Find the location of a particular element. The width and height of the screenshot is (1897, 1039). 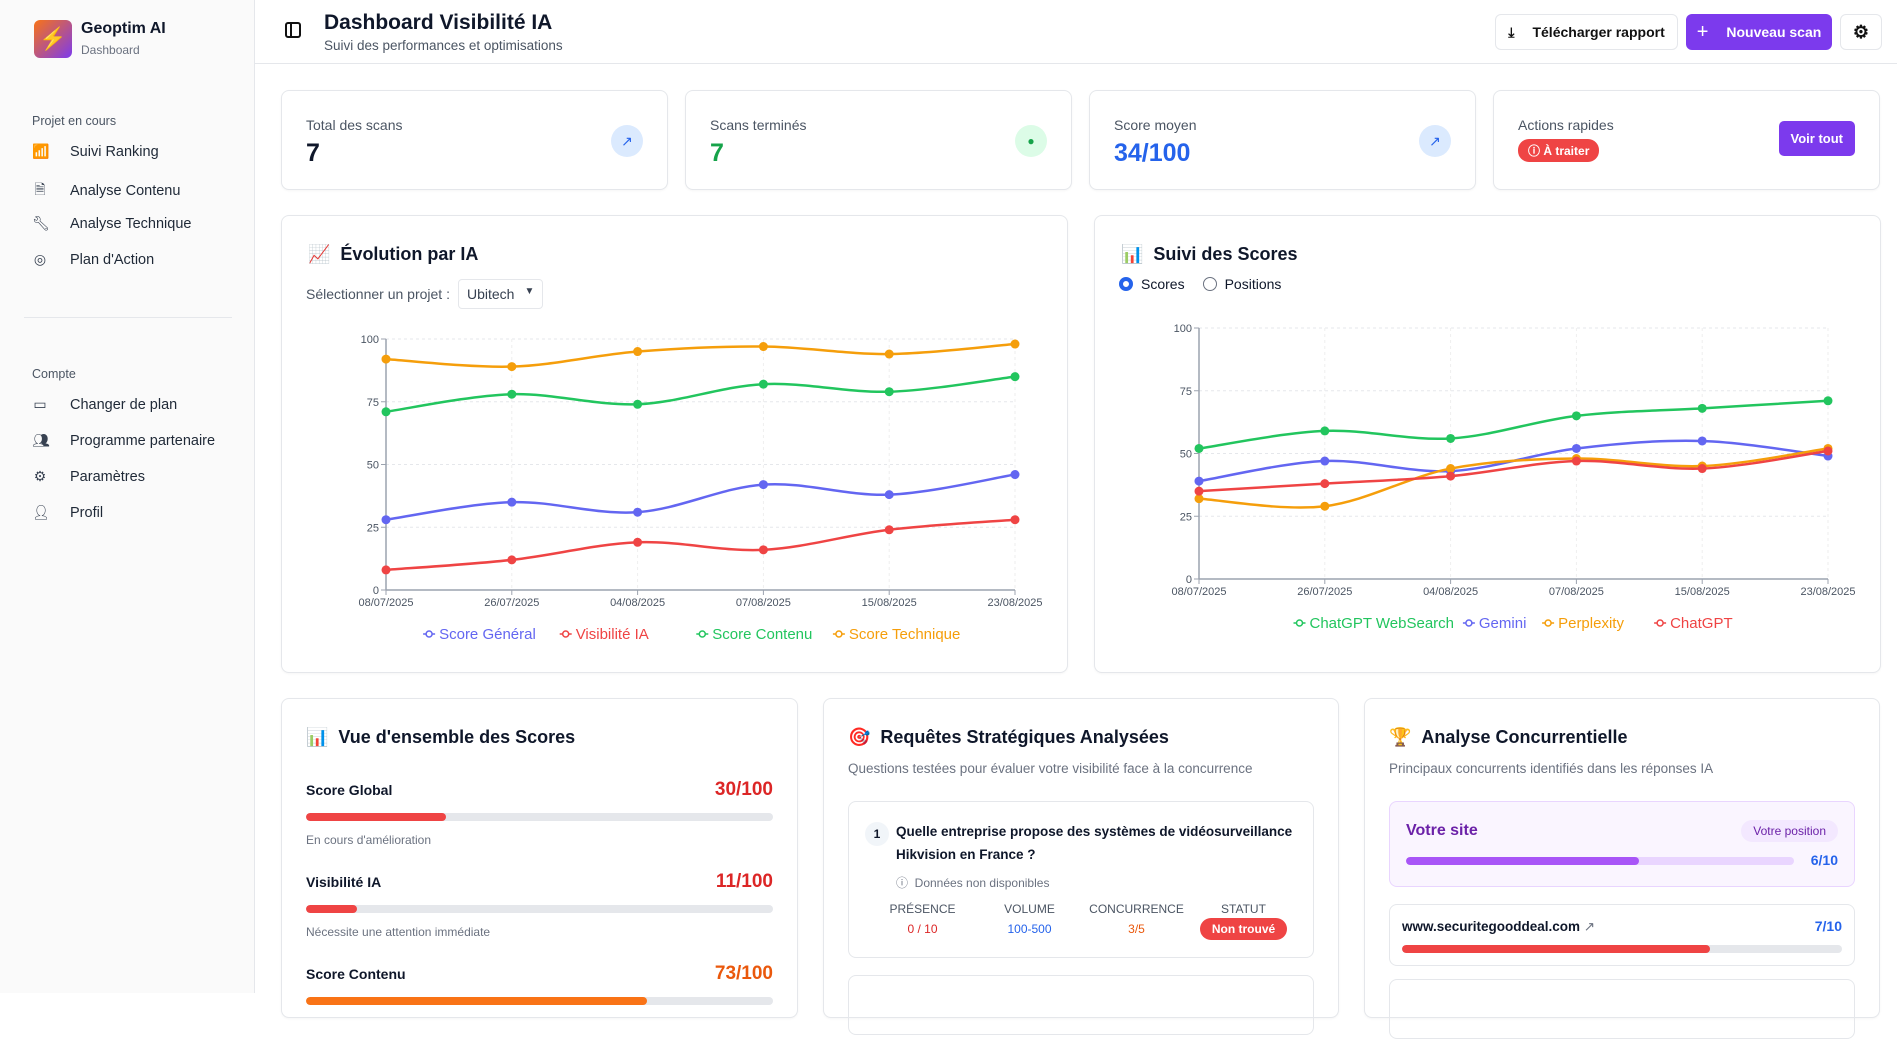

radio-positions is located at coordinates (1209, 284).